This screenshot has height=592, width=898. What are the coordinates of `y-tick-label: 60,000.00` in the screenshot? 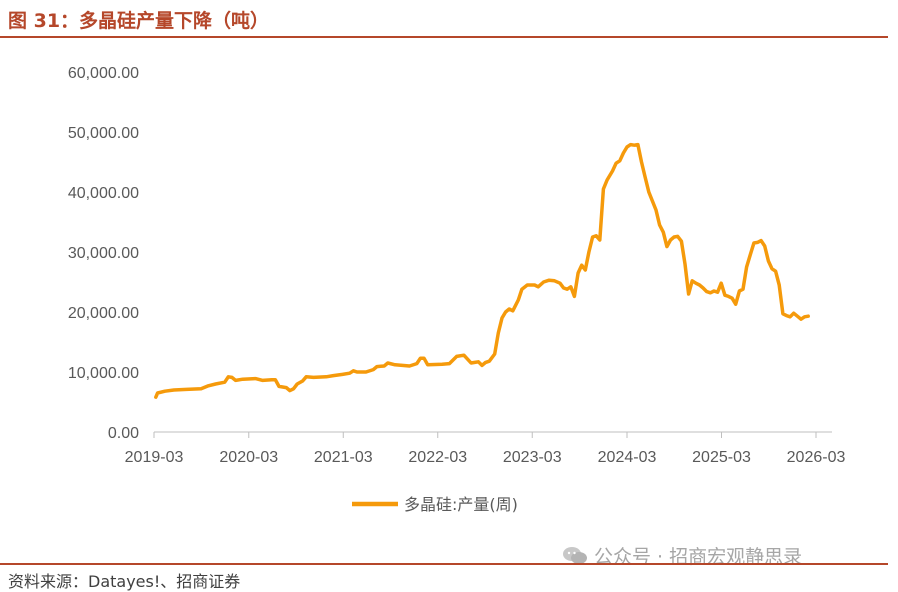 It's located at (103, 73).